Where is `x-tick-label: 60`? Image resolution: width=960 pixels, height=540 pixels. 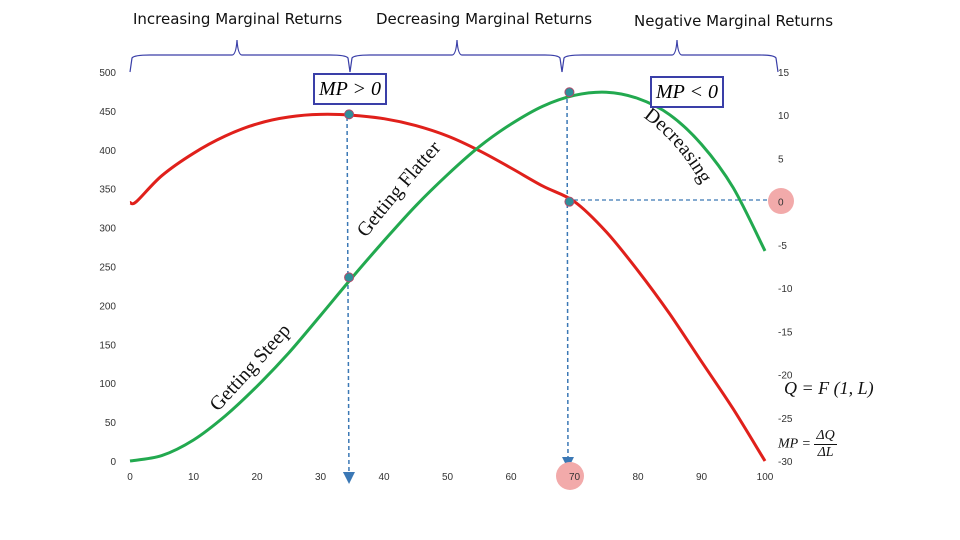
x-tick-label: 60 is located at coordinates (511, 477).